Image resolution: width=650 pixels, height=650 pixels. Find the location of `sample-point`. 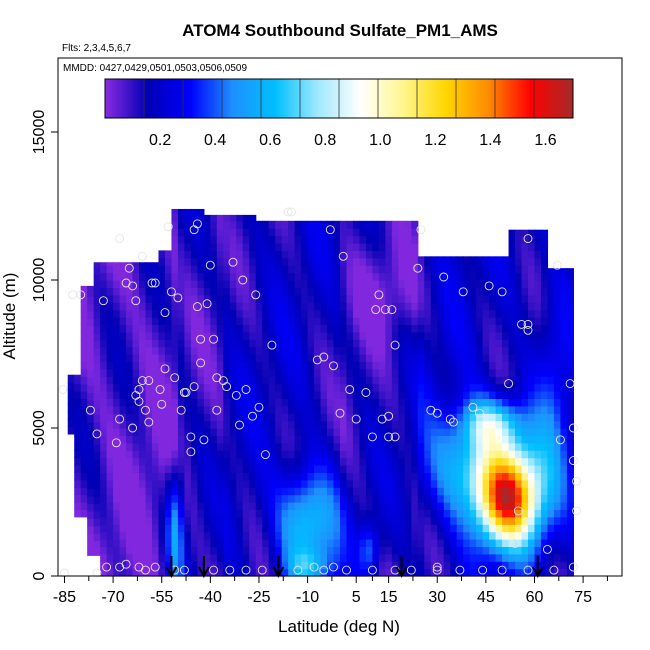

sample-point is located at coordinates (214, 570).